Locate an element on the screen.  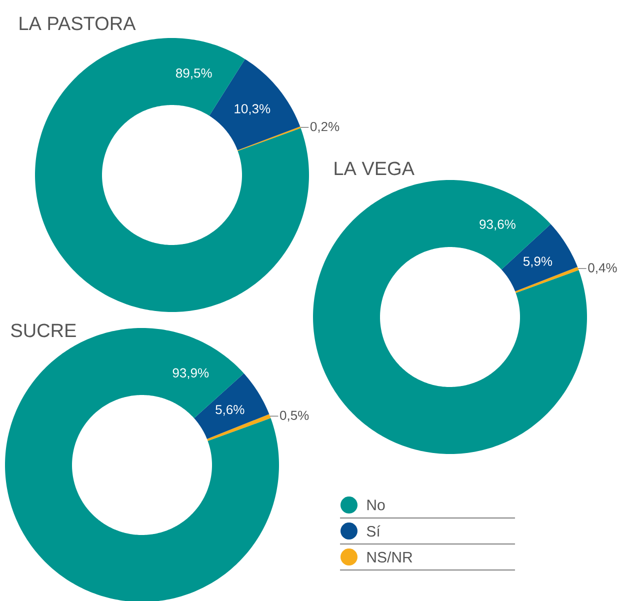
chart-title: SUCRE is located at coordinates (43, 331).